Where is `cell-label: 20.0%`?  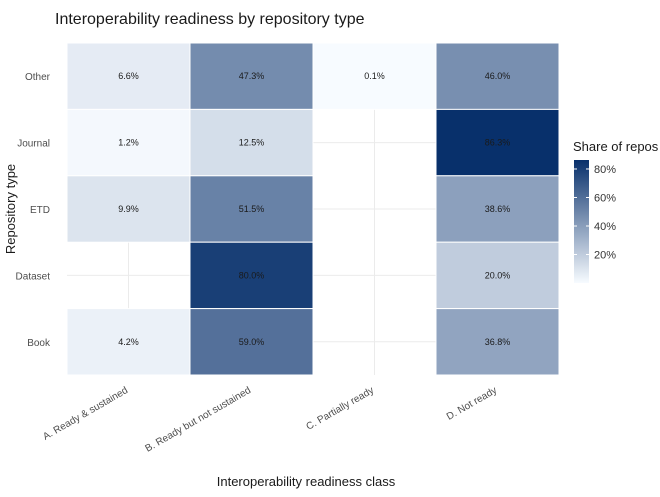
cell-label: 20.0% is located at coordinates (498, 275).